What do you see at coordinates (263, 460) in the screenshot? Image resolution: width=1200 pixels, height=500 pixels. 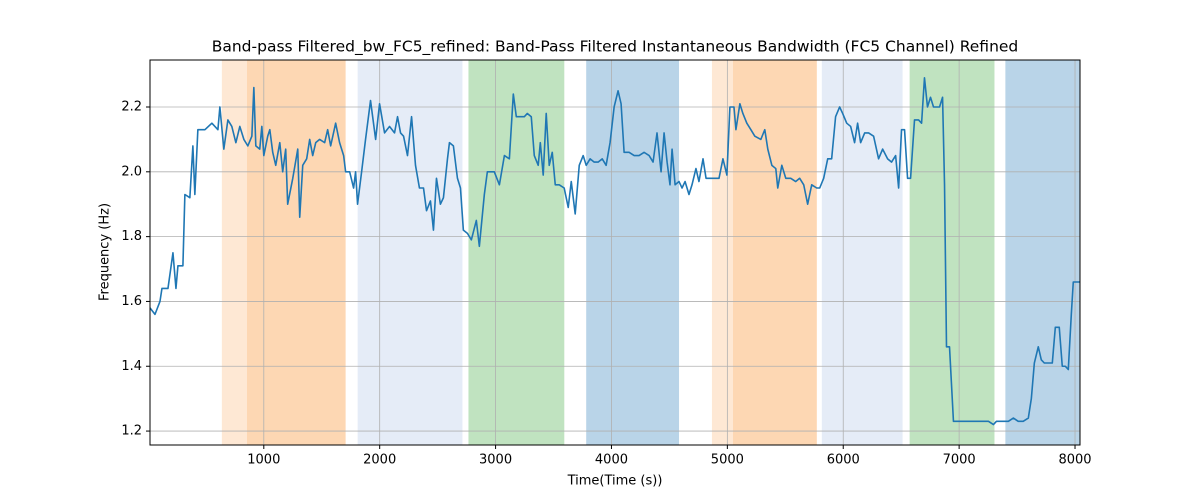 I see `x-tick-label: 1000` at bounding box center [263, 460].